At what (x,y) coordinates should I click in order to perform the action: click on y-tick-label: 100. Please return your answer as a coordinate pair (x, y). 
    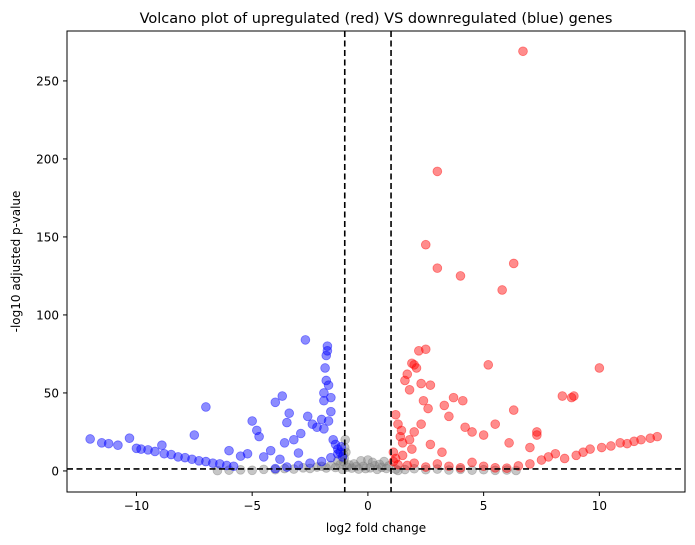
    Looking at the image, I should click on (47, 315).